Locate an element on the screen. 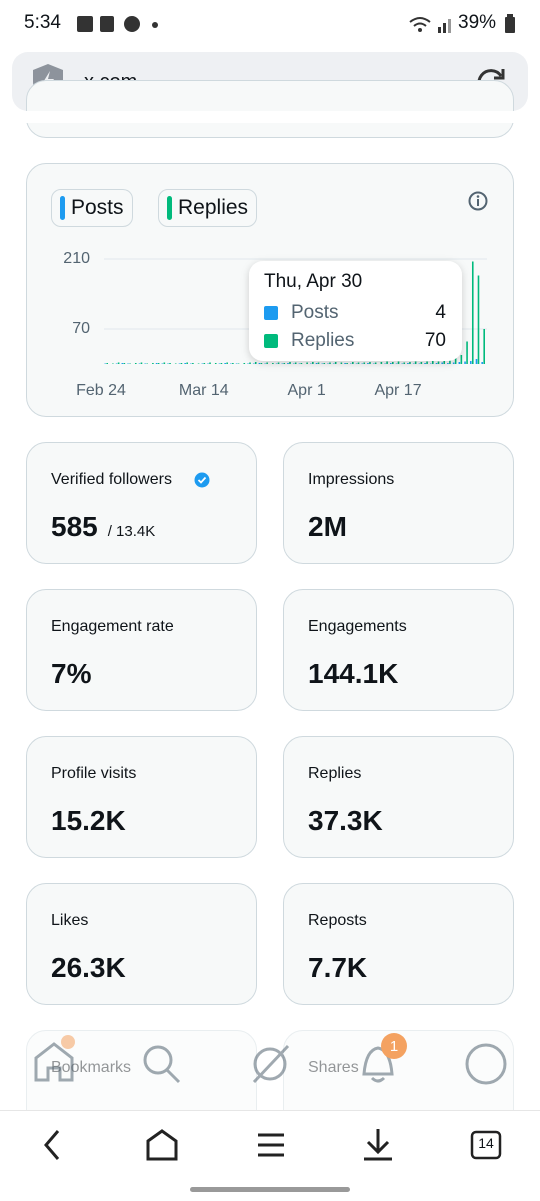  stat-card: Engagement rate 7% is located at coordinates (141, 650).